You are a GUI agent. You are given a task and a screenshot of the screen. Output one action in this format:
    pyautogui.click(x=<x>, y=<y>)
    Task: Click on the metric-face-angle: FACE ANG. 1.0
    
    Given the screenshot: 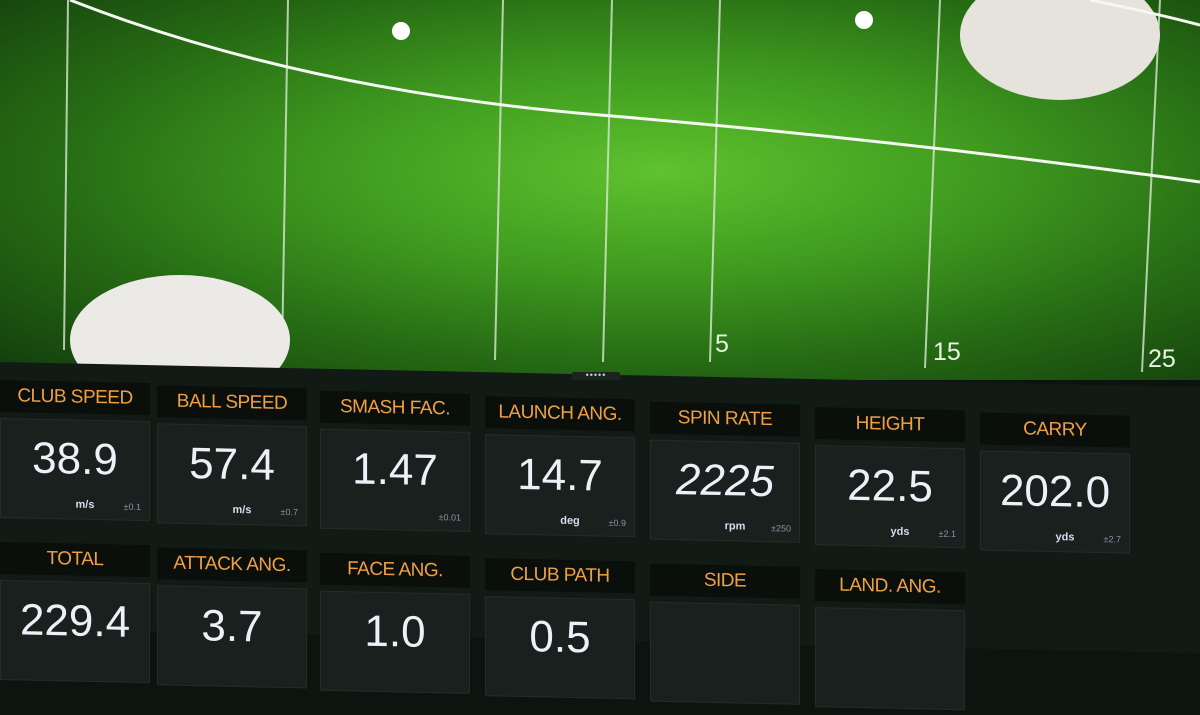 What is the action you would take?
    pyautogui.click(x=395, y=623)
    